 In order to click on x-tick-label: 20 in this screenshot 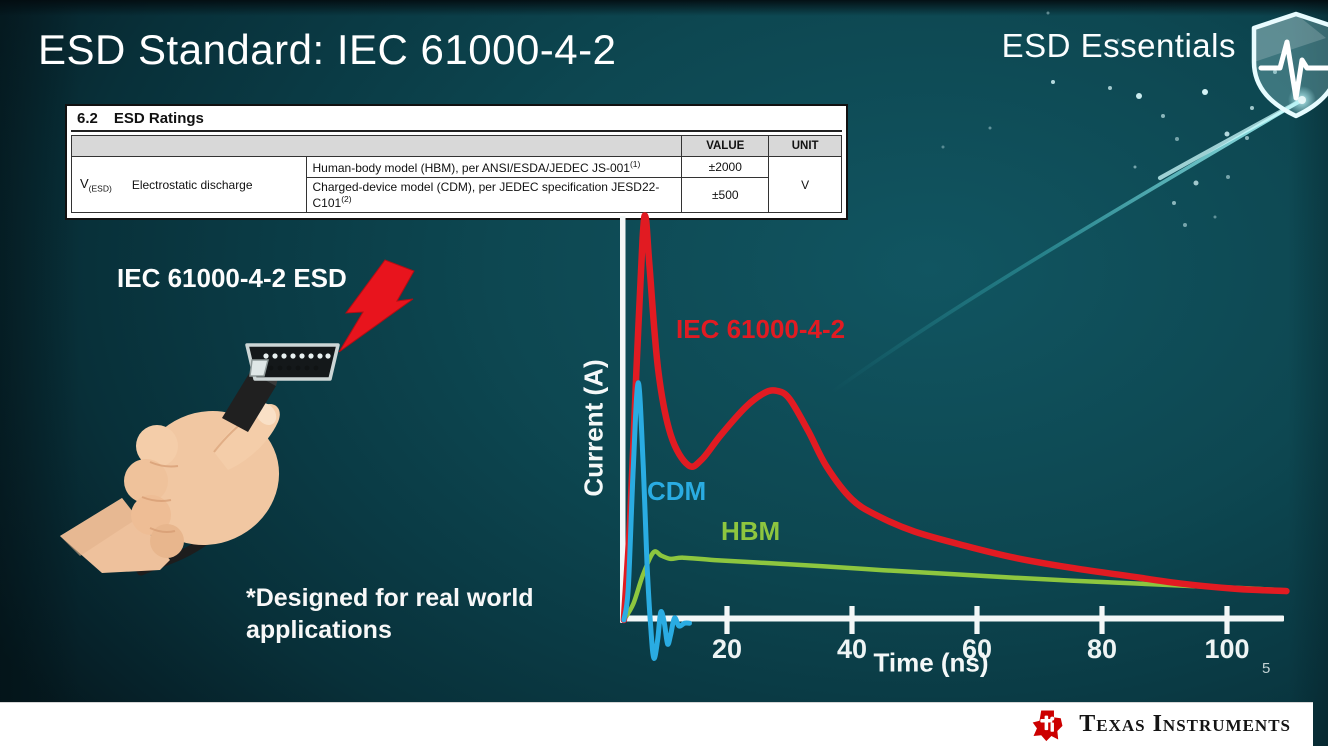, I will do `click(727, 649)`.